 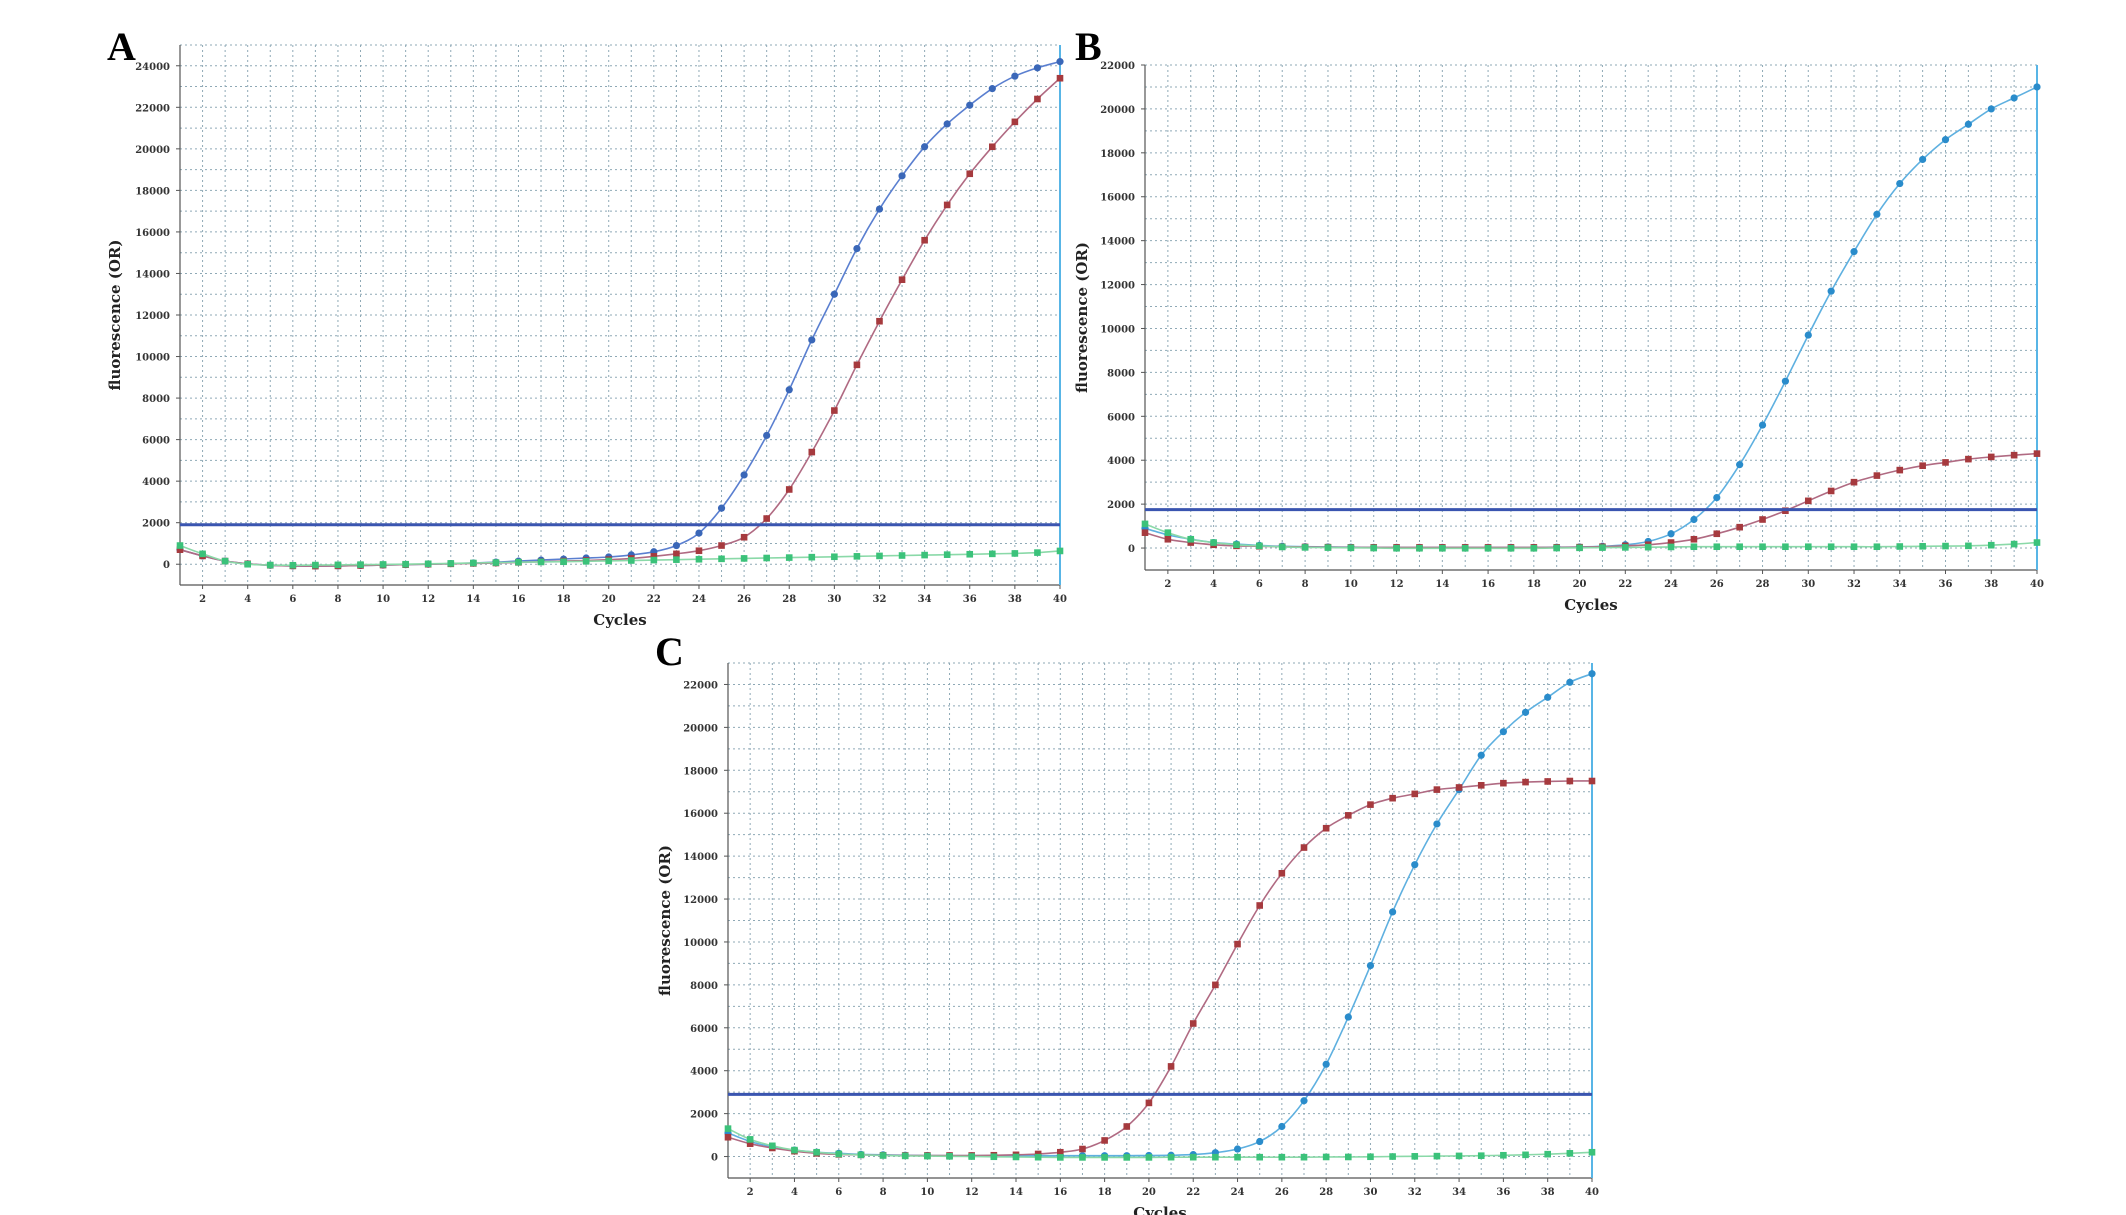 What do you see at coordinates (714, 1158) in the screenshot?
I see `y-tick-label: 0` at bounding box center [714, 1158].